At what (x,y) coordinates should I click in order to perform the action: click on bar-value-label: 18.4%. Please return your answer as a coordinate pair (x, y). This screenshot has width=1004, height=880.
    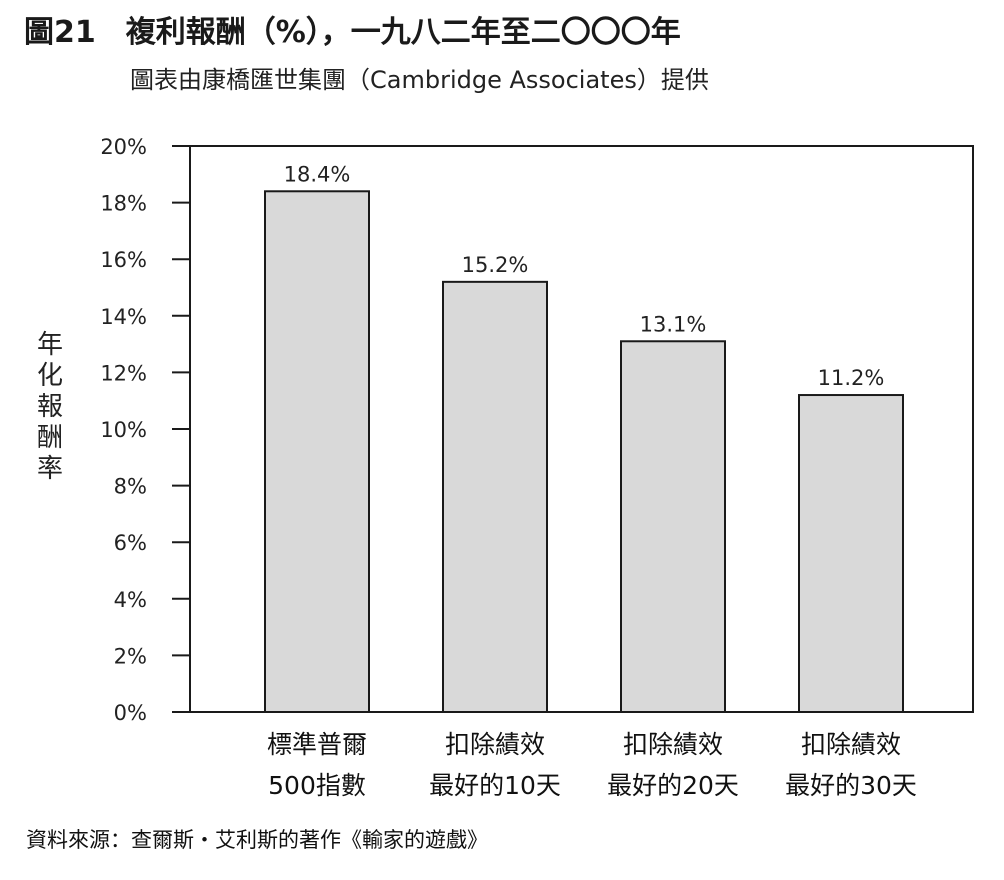
    Looking at the image, I should click on (317, 174).